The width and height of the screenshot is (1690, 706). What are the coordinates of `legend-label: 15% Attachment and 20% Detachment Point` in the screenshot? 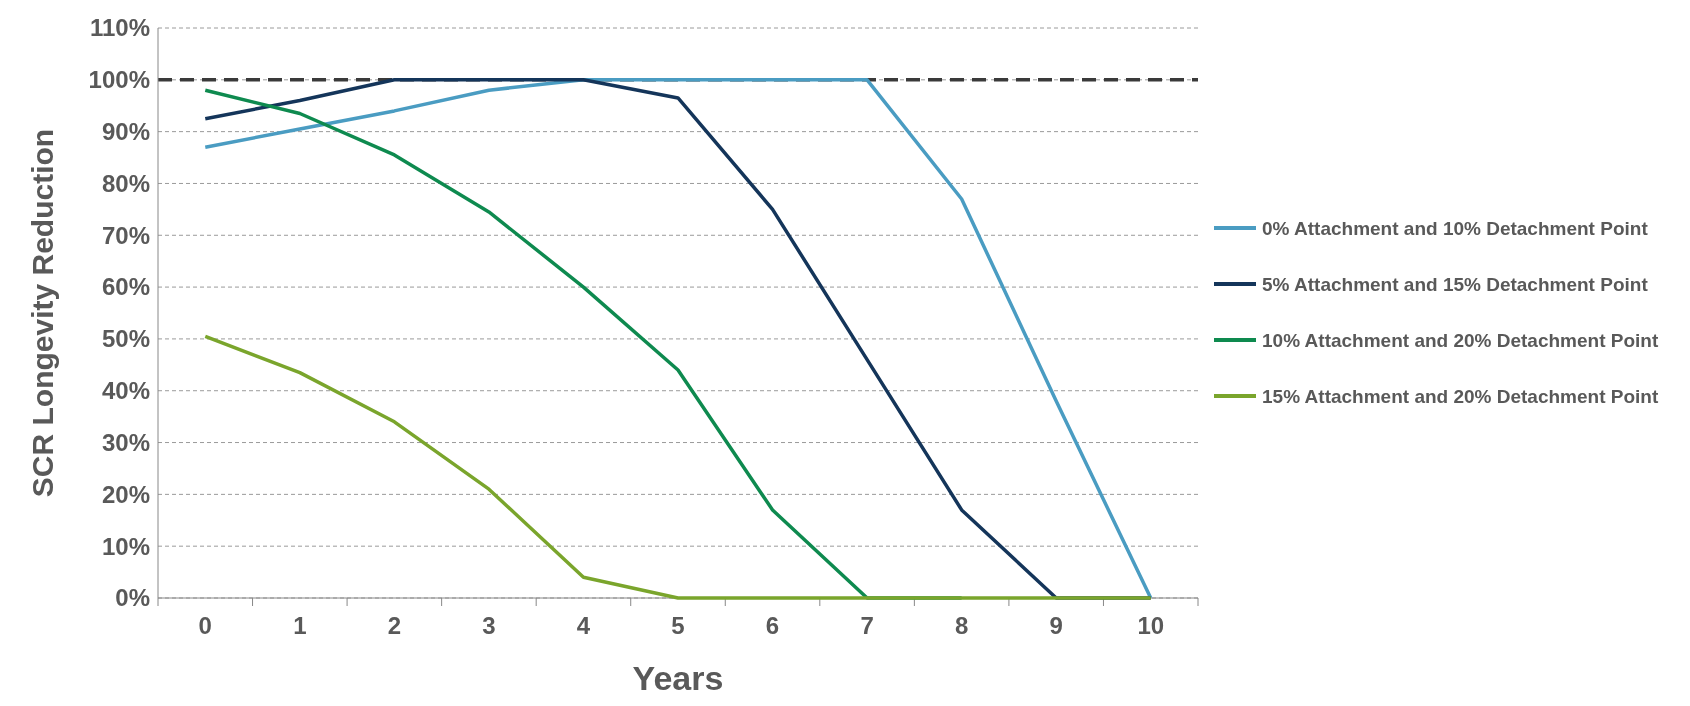 It's located at (1460, 396).